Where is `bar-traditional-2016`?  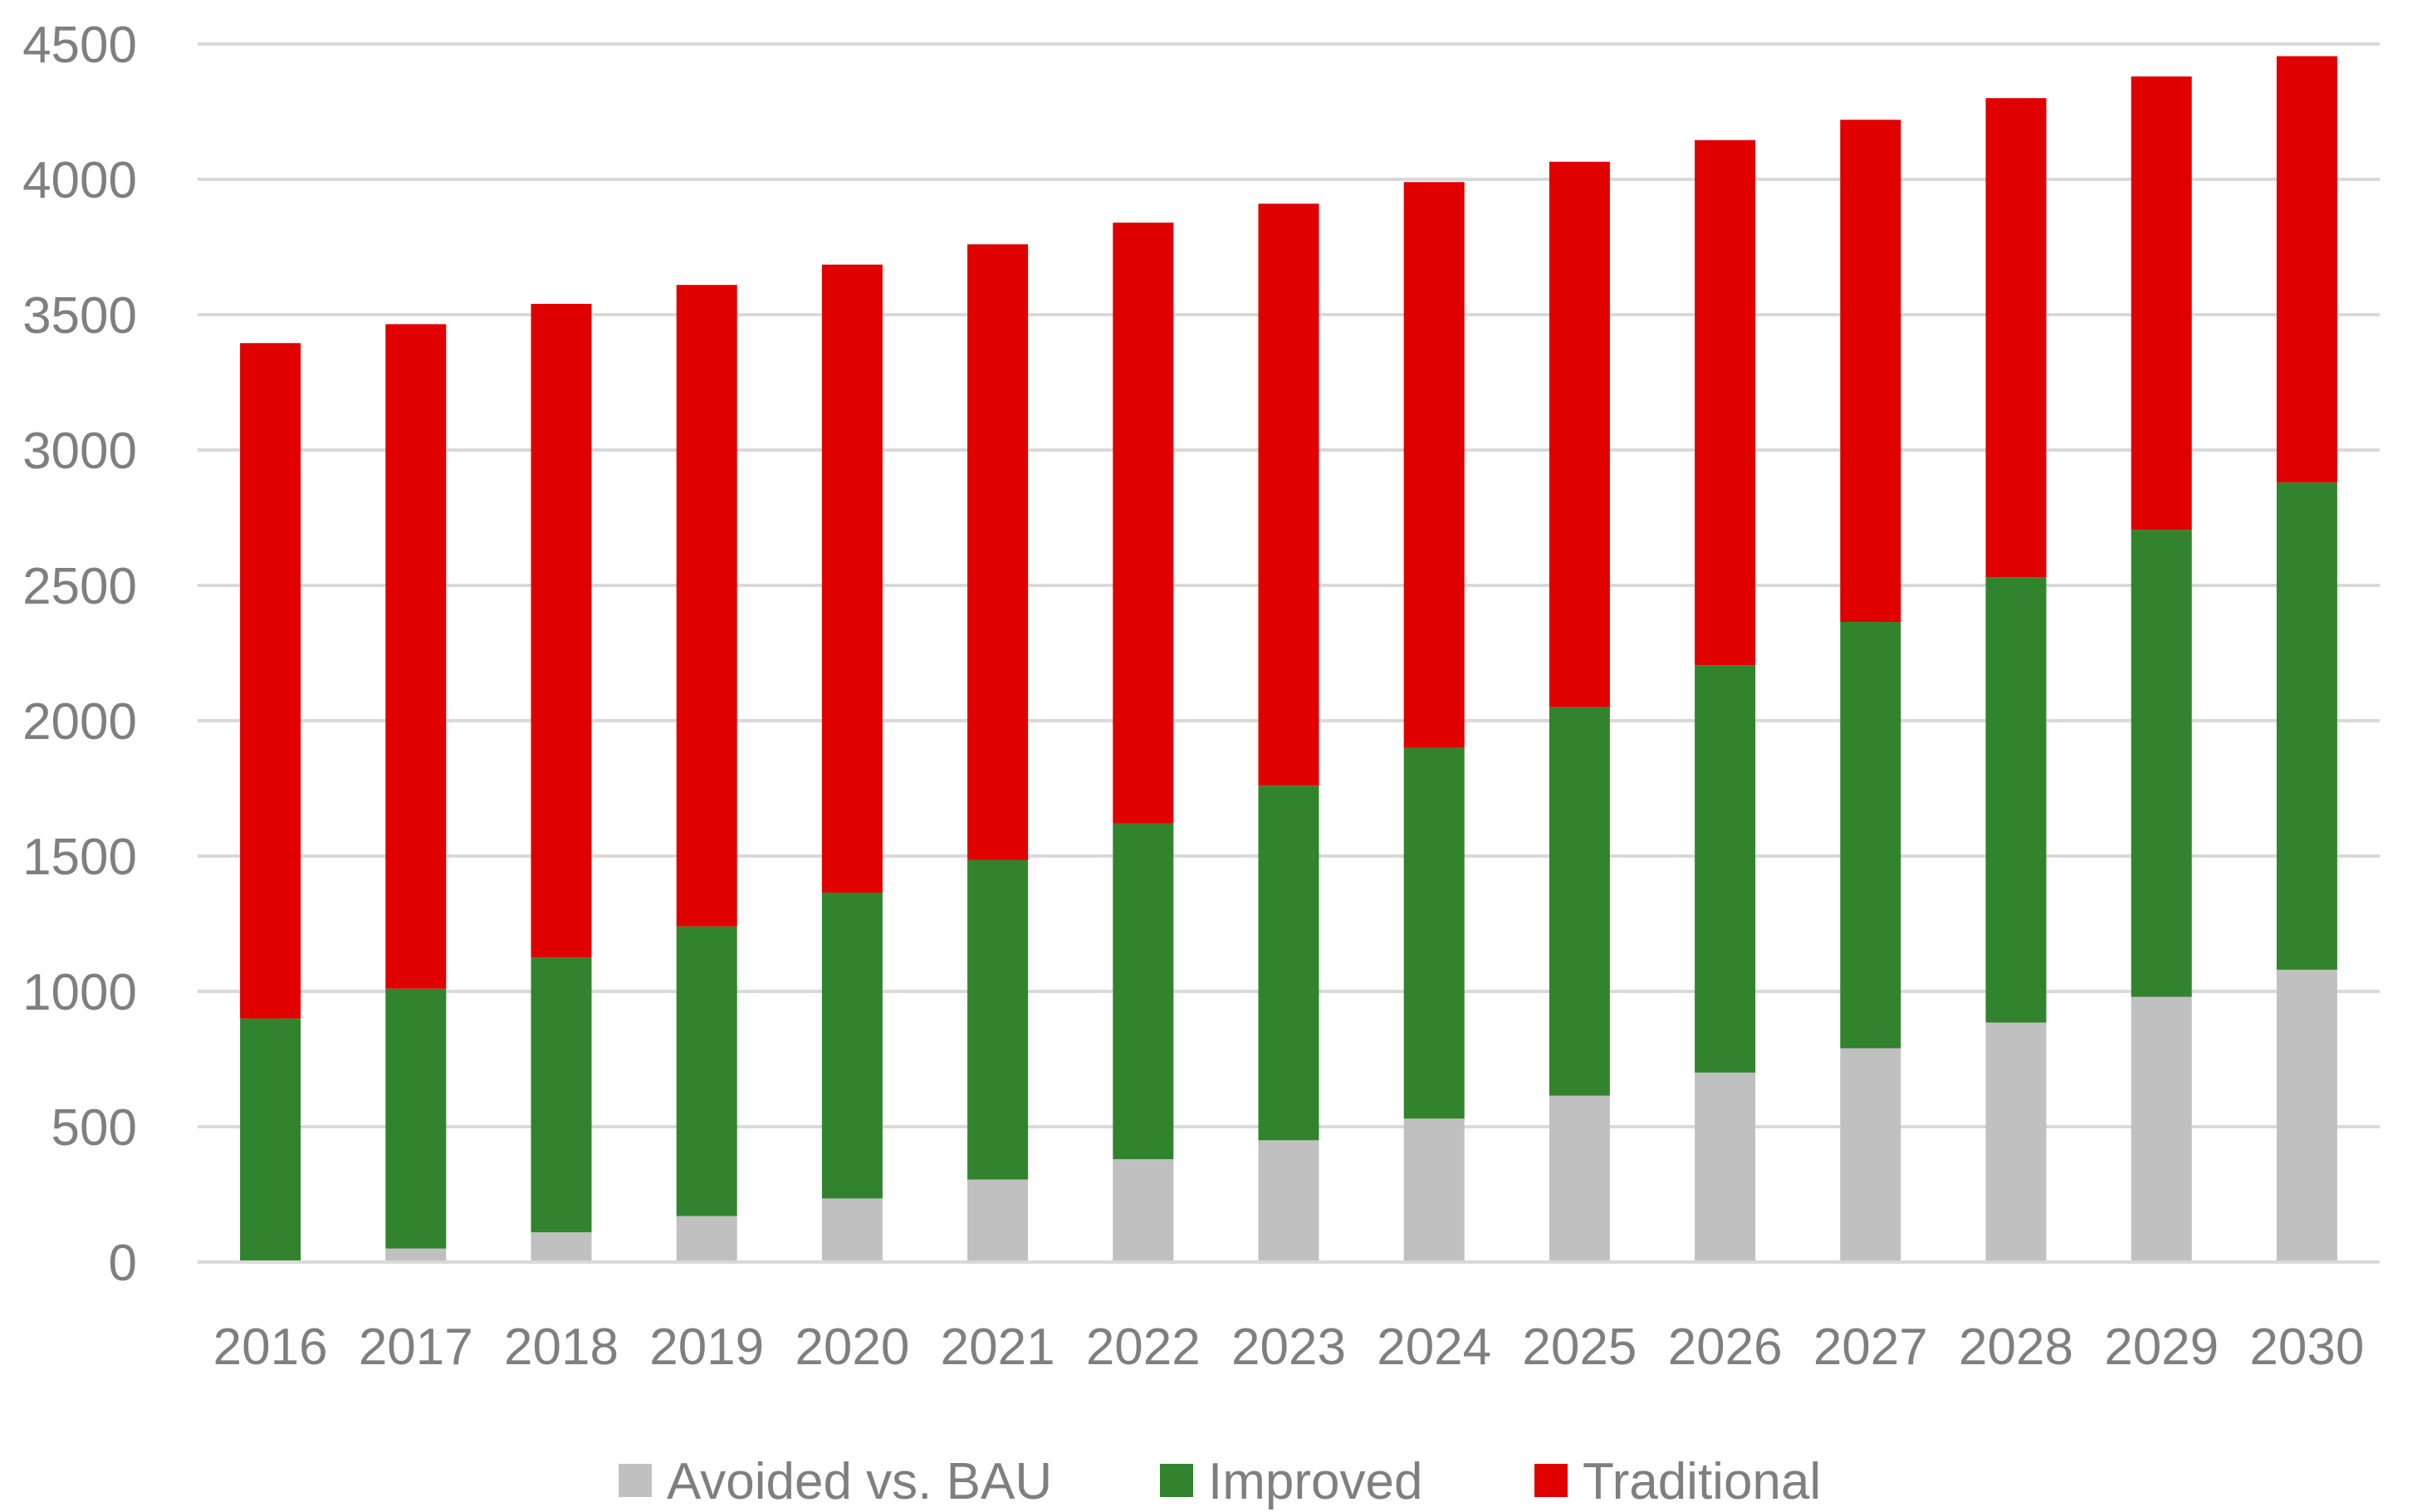
bar-traditional-2016 is located at coordinates (270, 681).